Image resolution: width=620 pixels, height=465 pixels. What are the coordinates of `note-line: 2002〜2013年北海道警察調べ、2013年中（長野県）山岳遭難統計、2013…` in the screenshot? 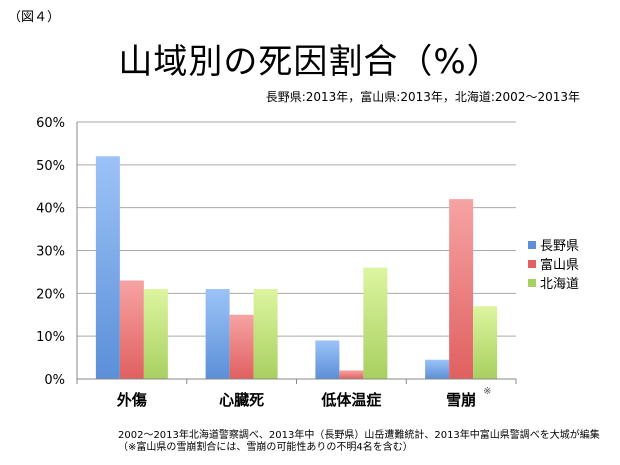 It's located at (359, 435).